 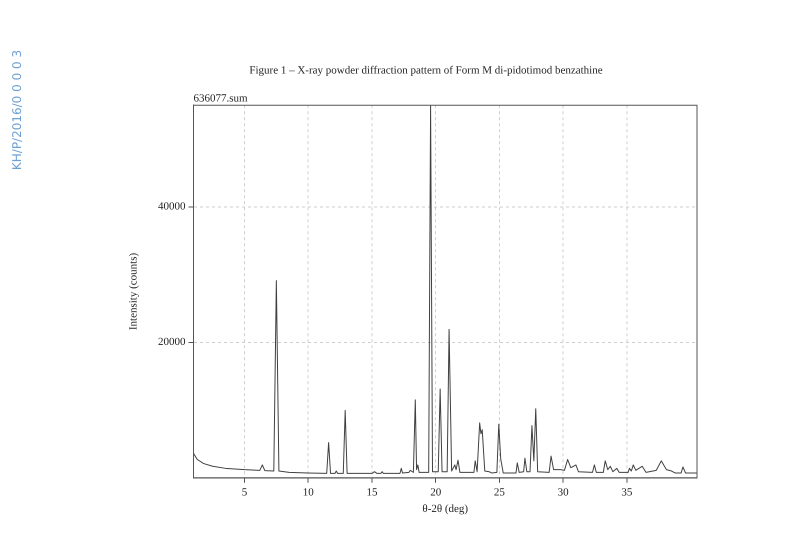 What do you see at coordinates (372, 492) in the screenshot?
I see `x-tick-label: 15` at bounding box center [372, 492].